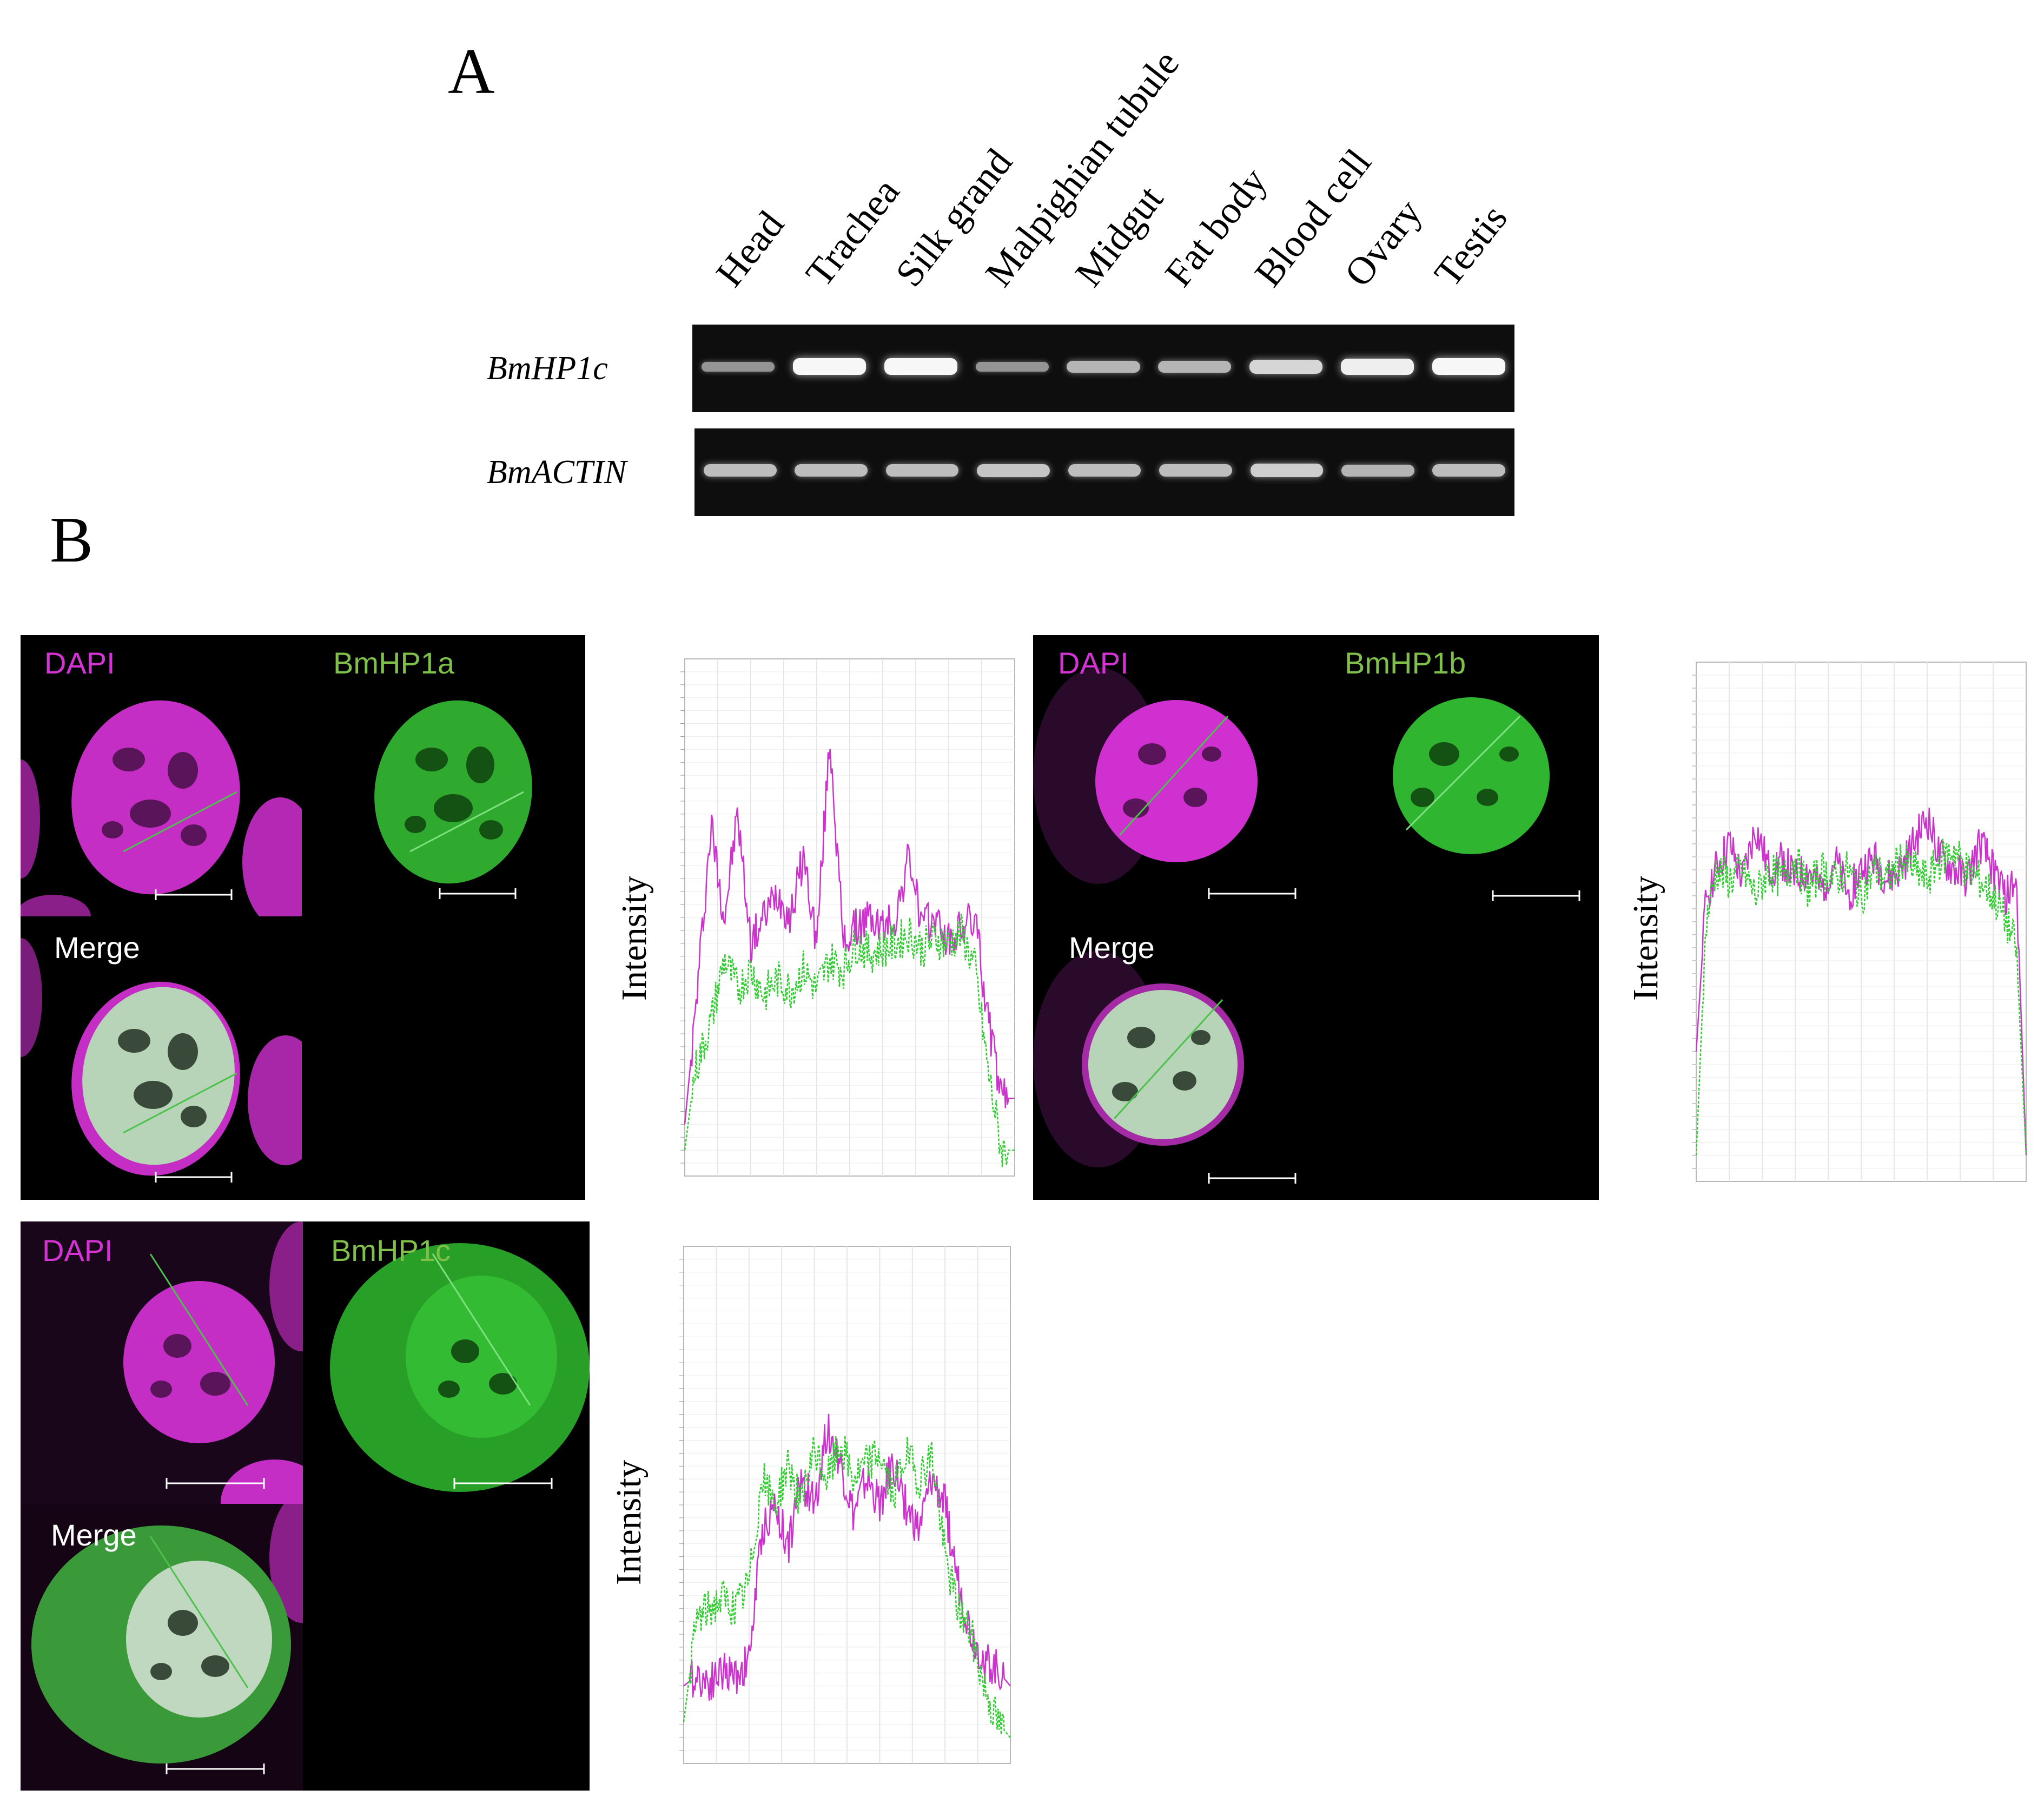 The height and width of the screenshot is (1803, 2044). Describe the element at coordinates (1645, 938) in the screenshot. I see `intensity-label-2: Intensity` at that location.